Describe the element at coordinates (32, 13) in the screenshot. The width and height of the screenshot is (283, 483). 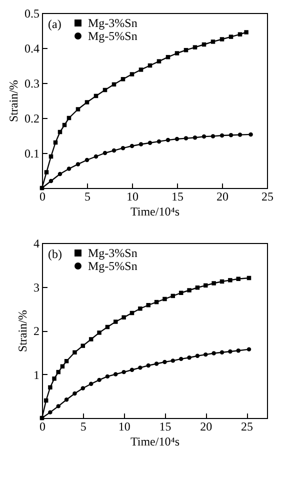
I see `y-tick-label: 0.5` at that location.